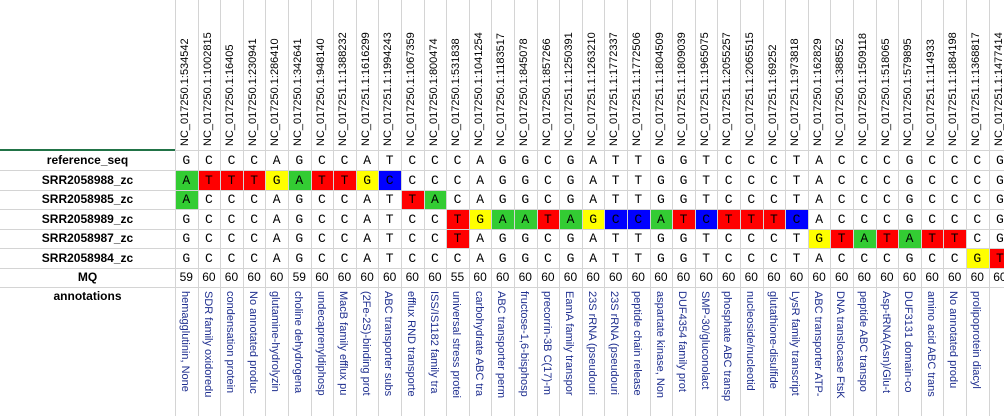 This screenshot has height=416, width=1004. What do you see at coordinates (682, 341) in the screenshot?
I see `annotation-cell: DUF4354 family prot` at bounding box center [682, 341].